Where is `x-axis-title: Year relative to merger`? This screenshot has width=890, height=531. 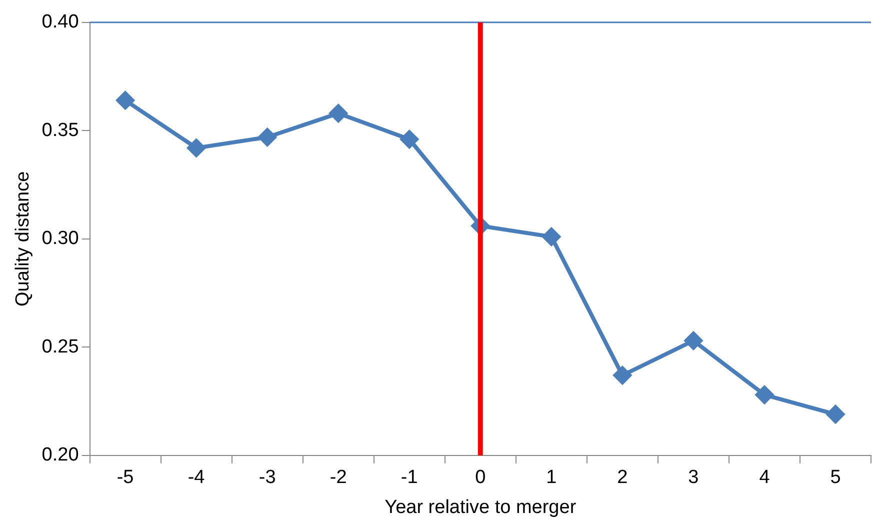
x-axis-title: Year relative to merger is located at coordinates (480, 507).